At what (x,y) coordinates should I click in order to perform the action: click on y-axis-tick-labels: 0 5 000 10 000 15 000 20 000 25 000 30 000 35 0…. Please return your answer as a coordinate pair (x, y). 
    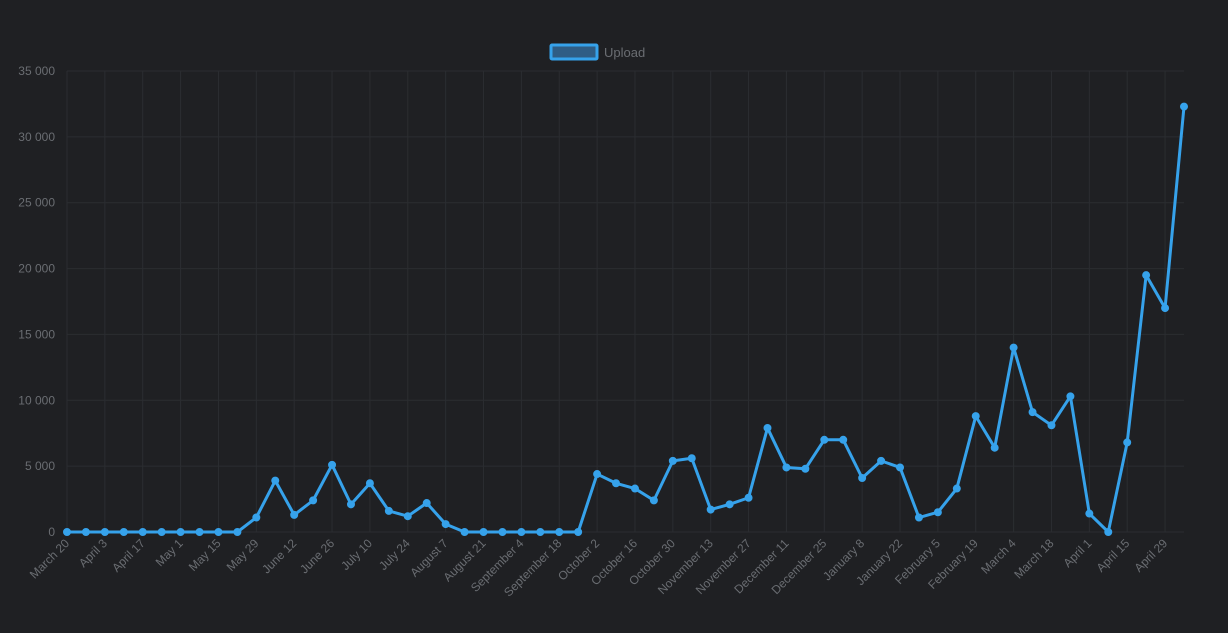
    Looking at the image, I should click on (36, 301).